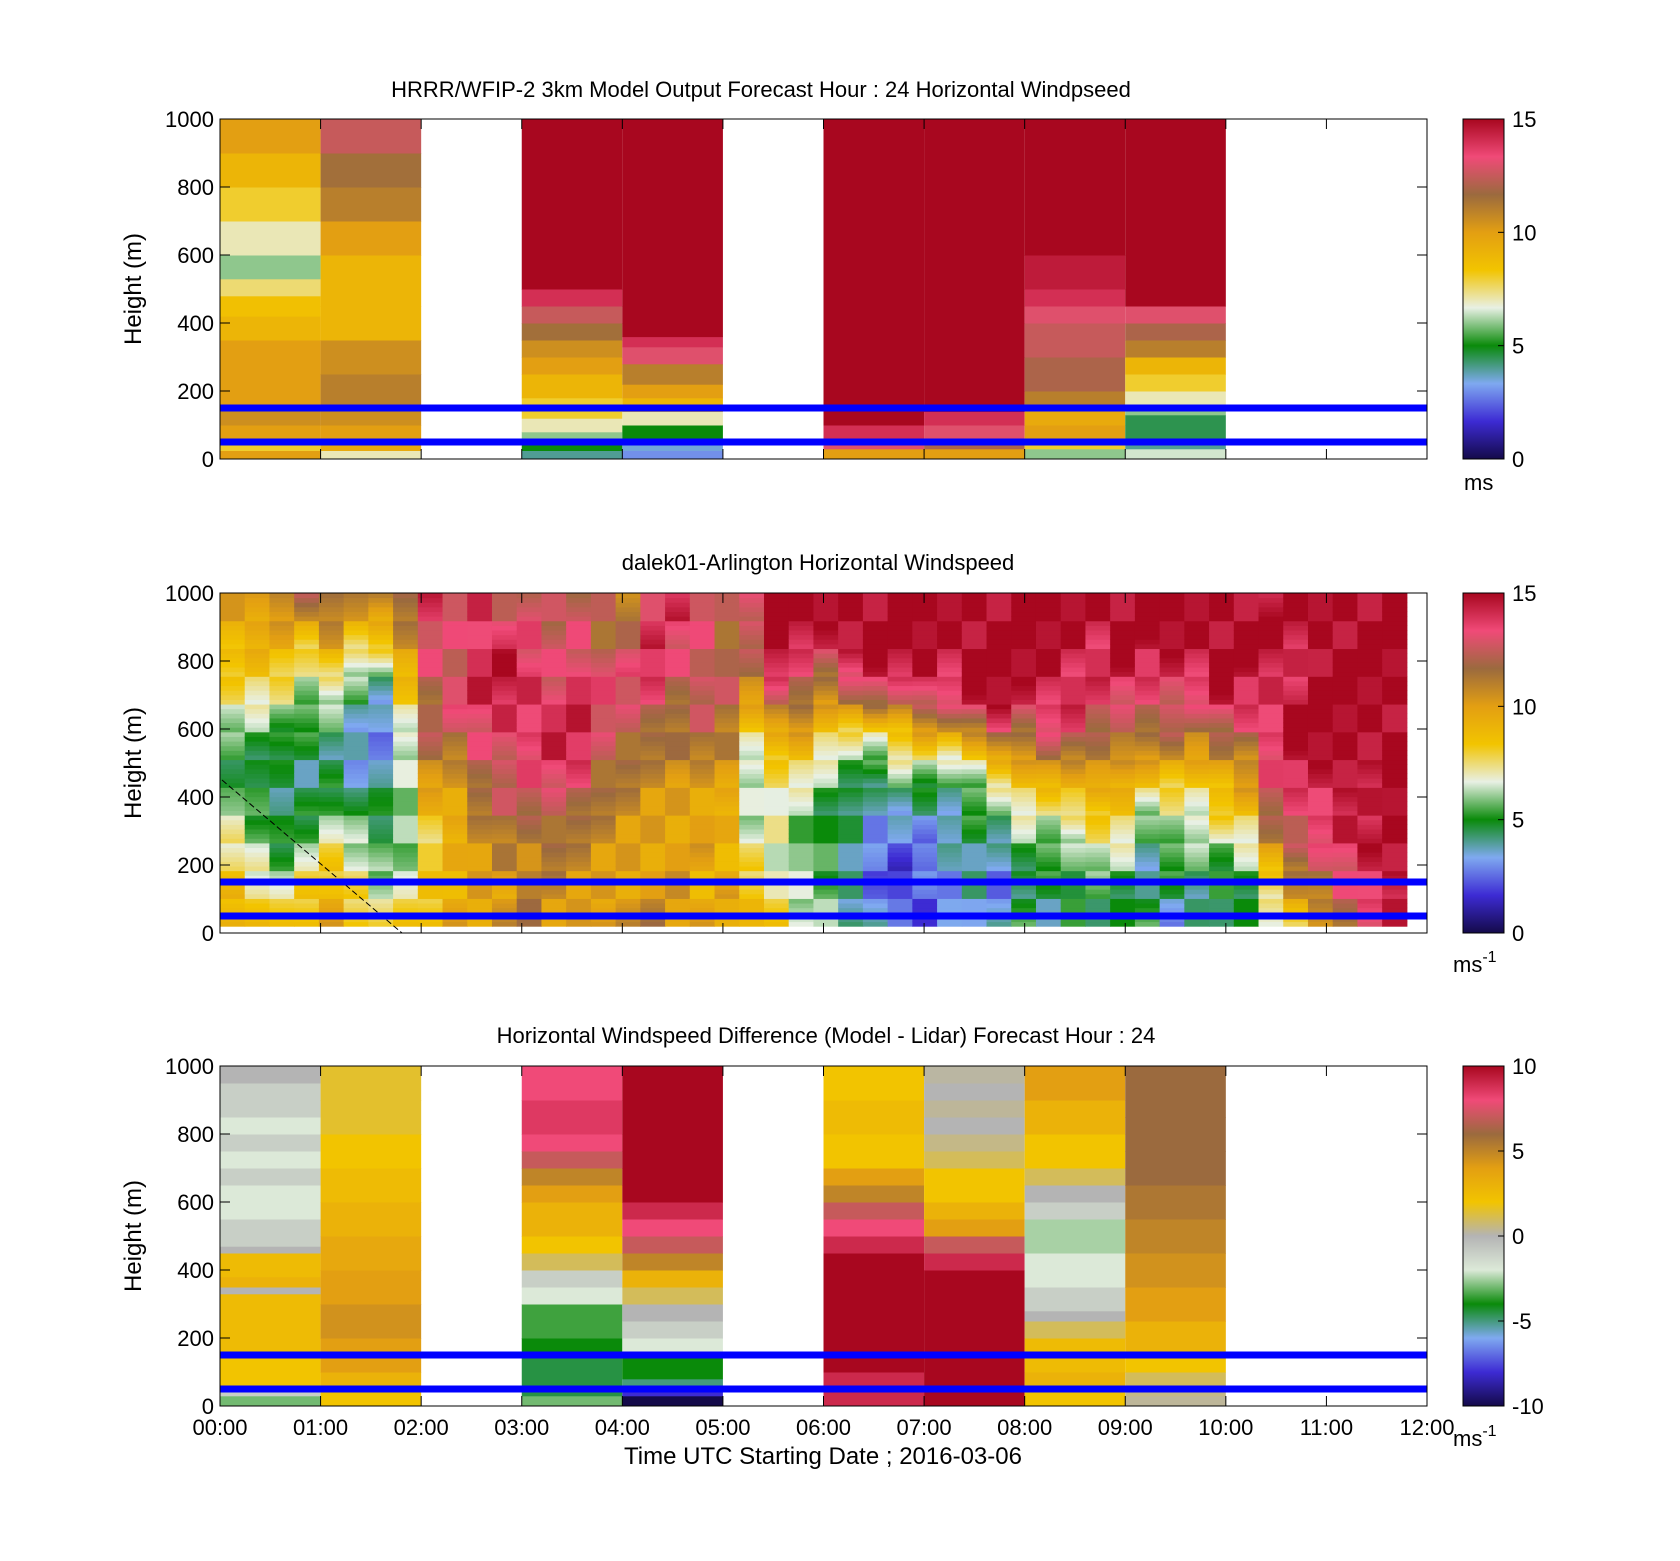 The image size is (1680, 1561). Describe the element at coordinates (195, 1270) in the screenshot. I see `y-tick-label: 400` at that location.